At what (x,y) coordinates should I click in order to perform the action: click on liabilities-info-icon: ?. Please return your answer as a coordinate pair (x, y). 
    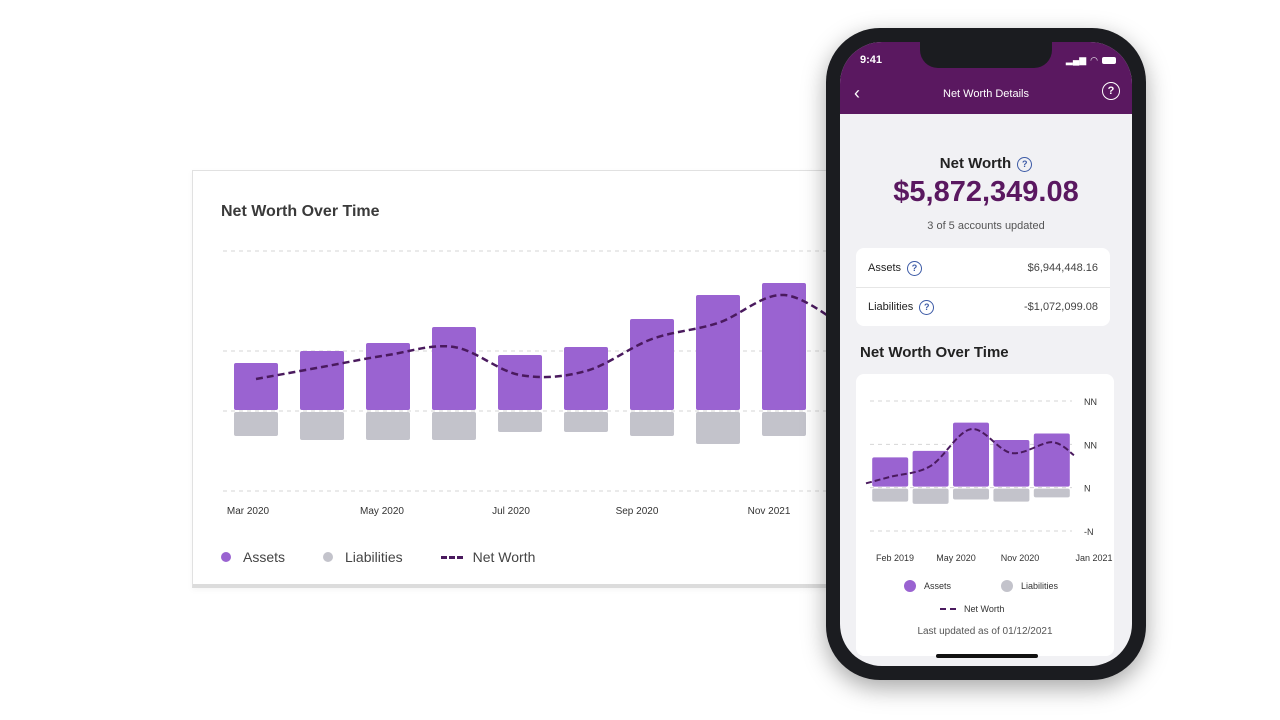
    Looking at the image, I should click on (927, 307).